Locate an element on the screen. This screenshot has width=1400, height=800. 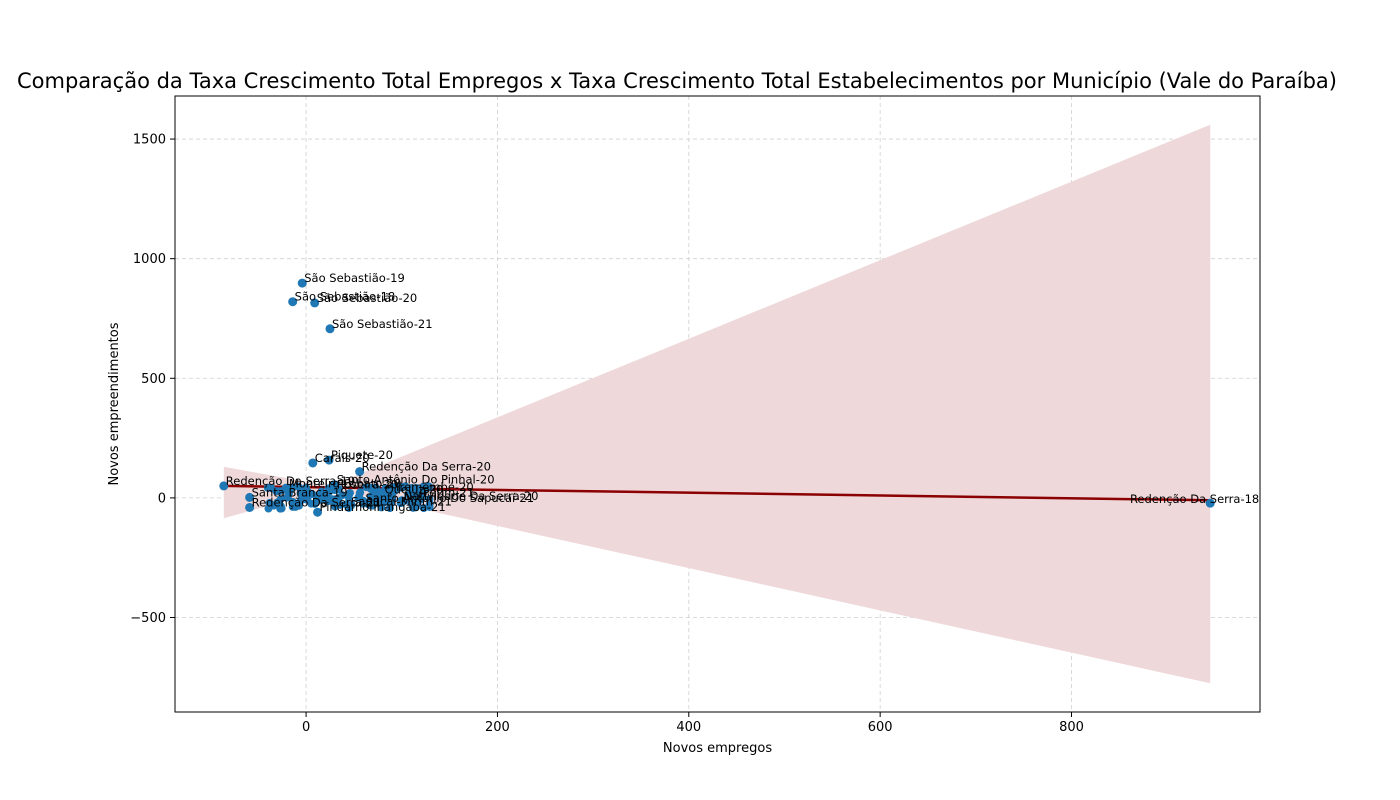
point-label: Natividade Da Serra-20 is located at coordinates (471, 496).